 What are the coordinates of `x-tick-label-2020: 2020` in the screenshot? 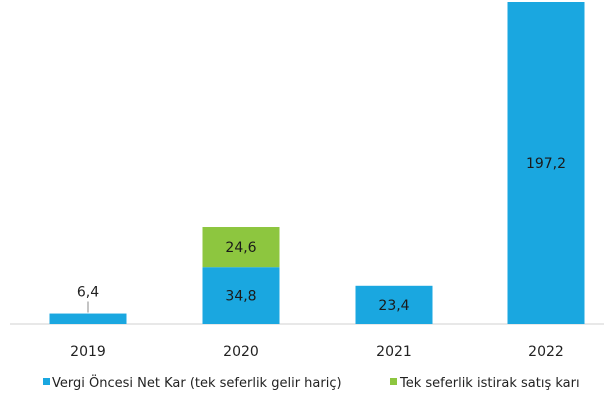 It's located at (241, 352).